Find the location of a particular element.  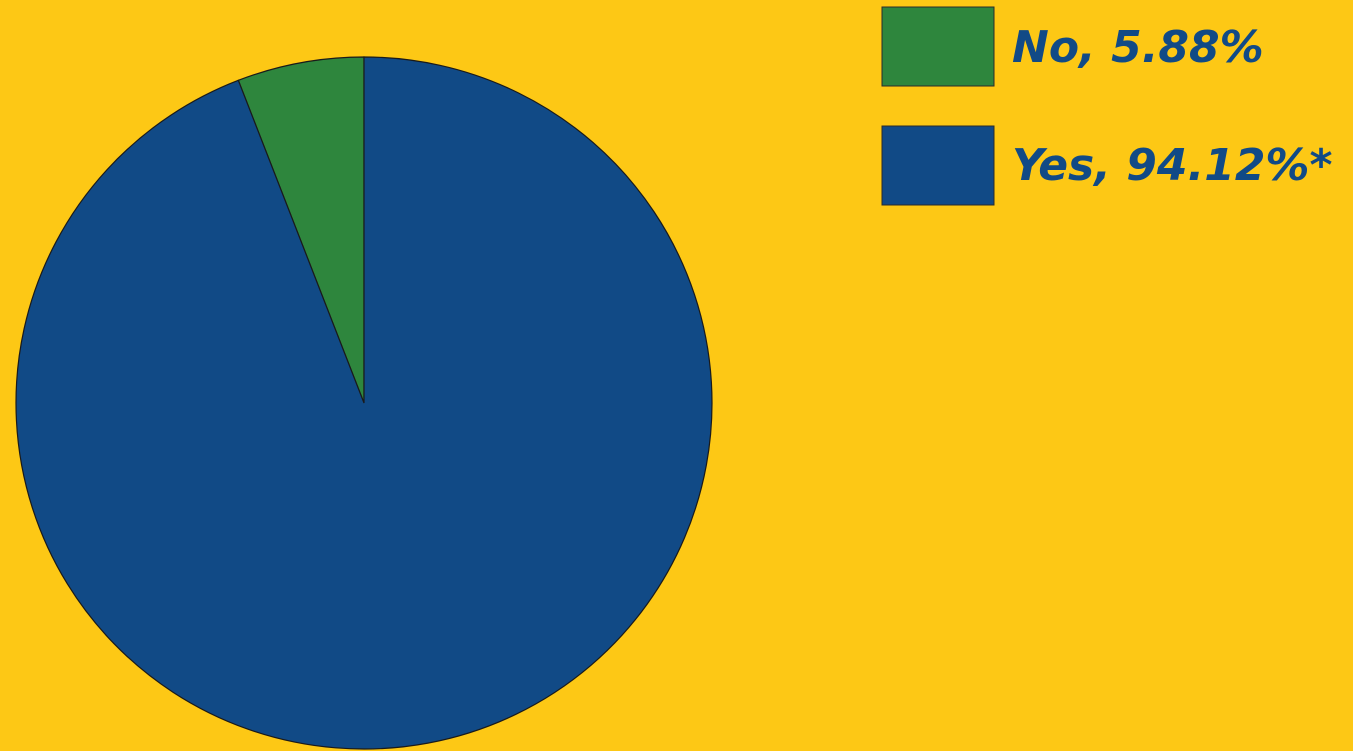

legend-item-yes: Yes, 94.12%* is located at coordinates (1107, 165).